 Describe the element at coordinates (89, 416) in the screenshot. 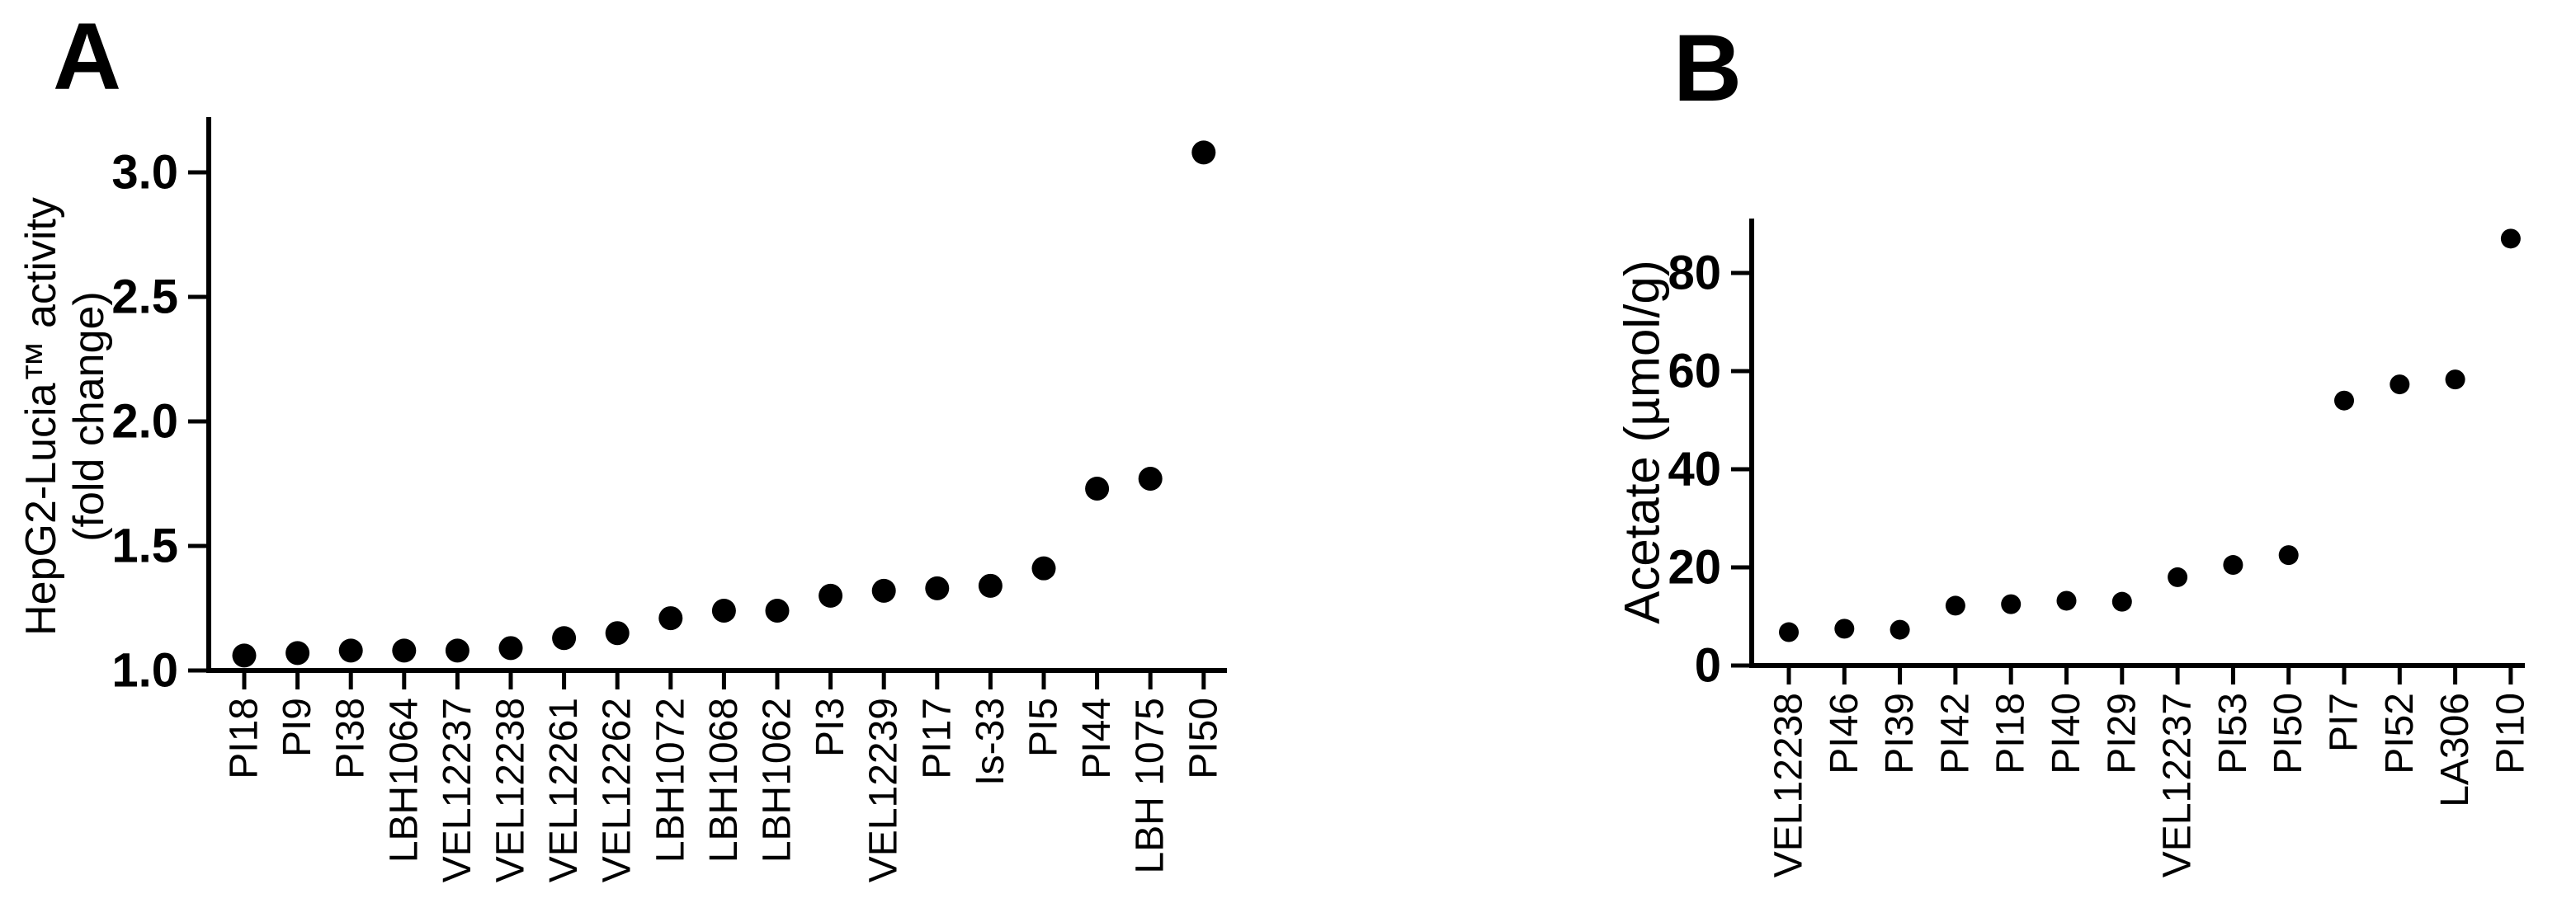

I see `y-axis-title: (fold change)` at that location.